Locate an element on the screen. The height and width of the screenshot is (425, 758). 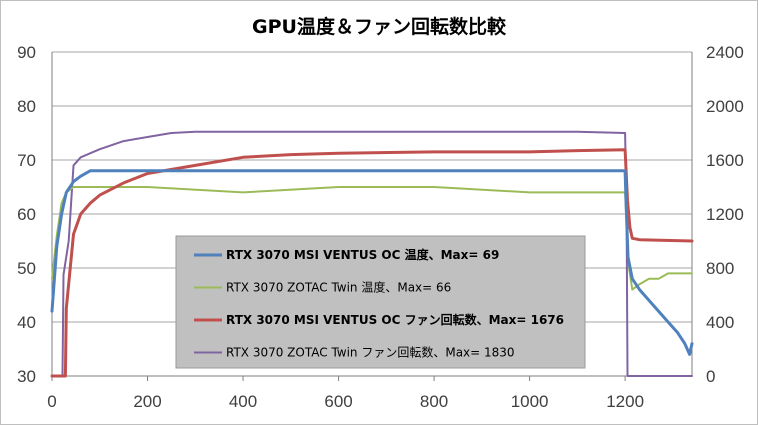
y-right-tick-label: 2400 is located at coordinates (725, 52).